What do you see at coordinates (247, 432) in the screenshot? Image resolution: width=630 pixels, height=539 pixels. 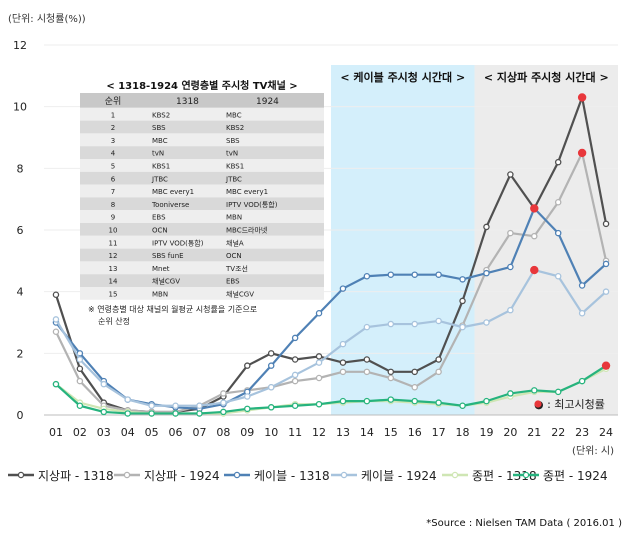 I see `x-tick-label: 09` at bounding box center [247, 432].